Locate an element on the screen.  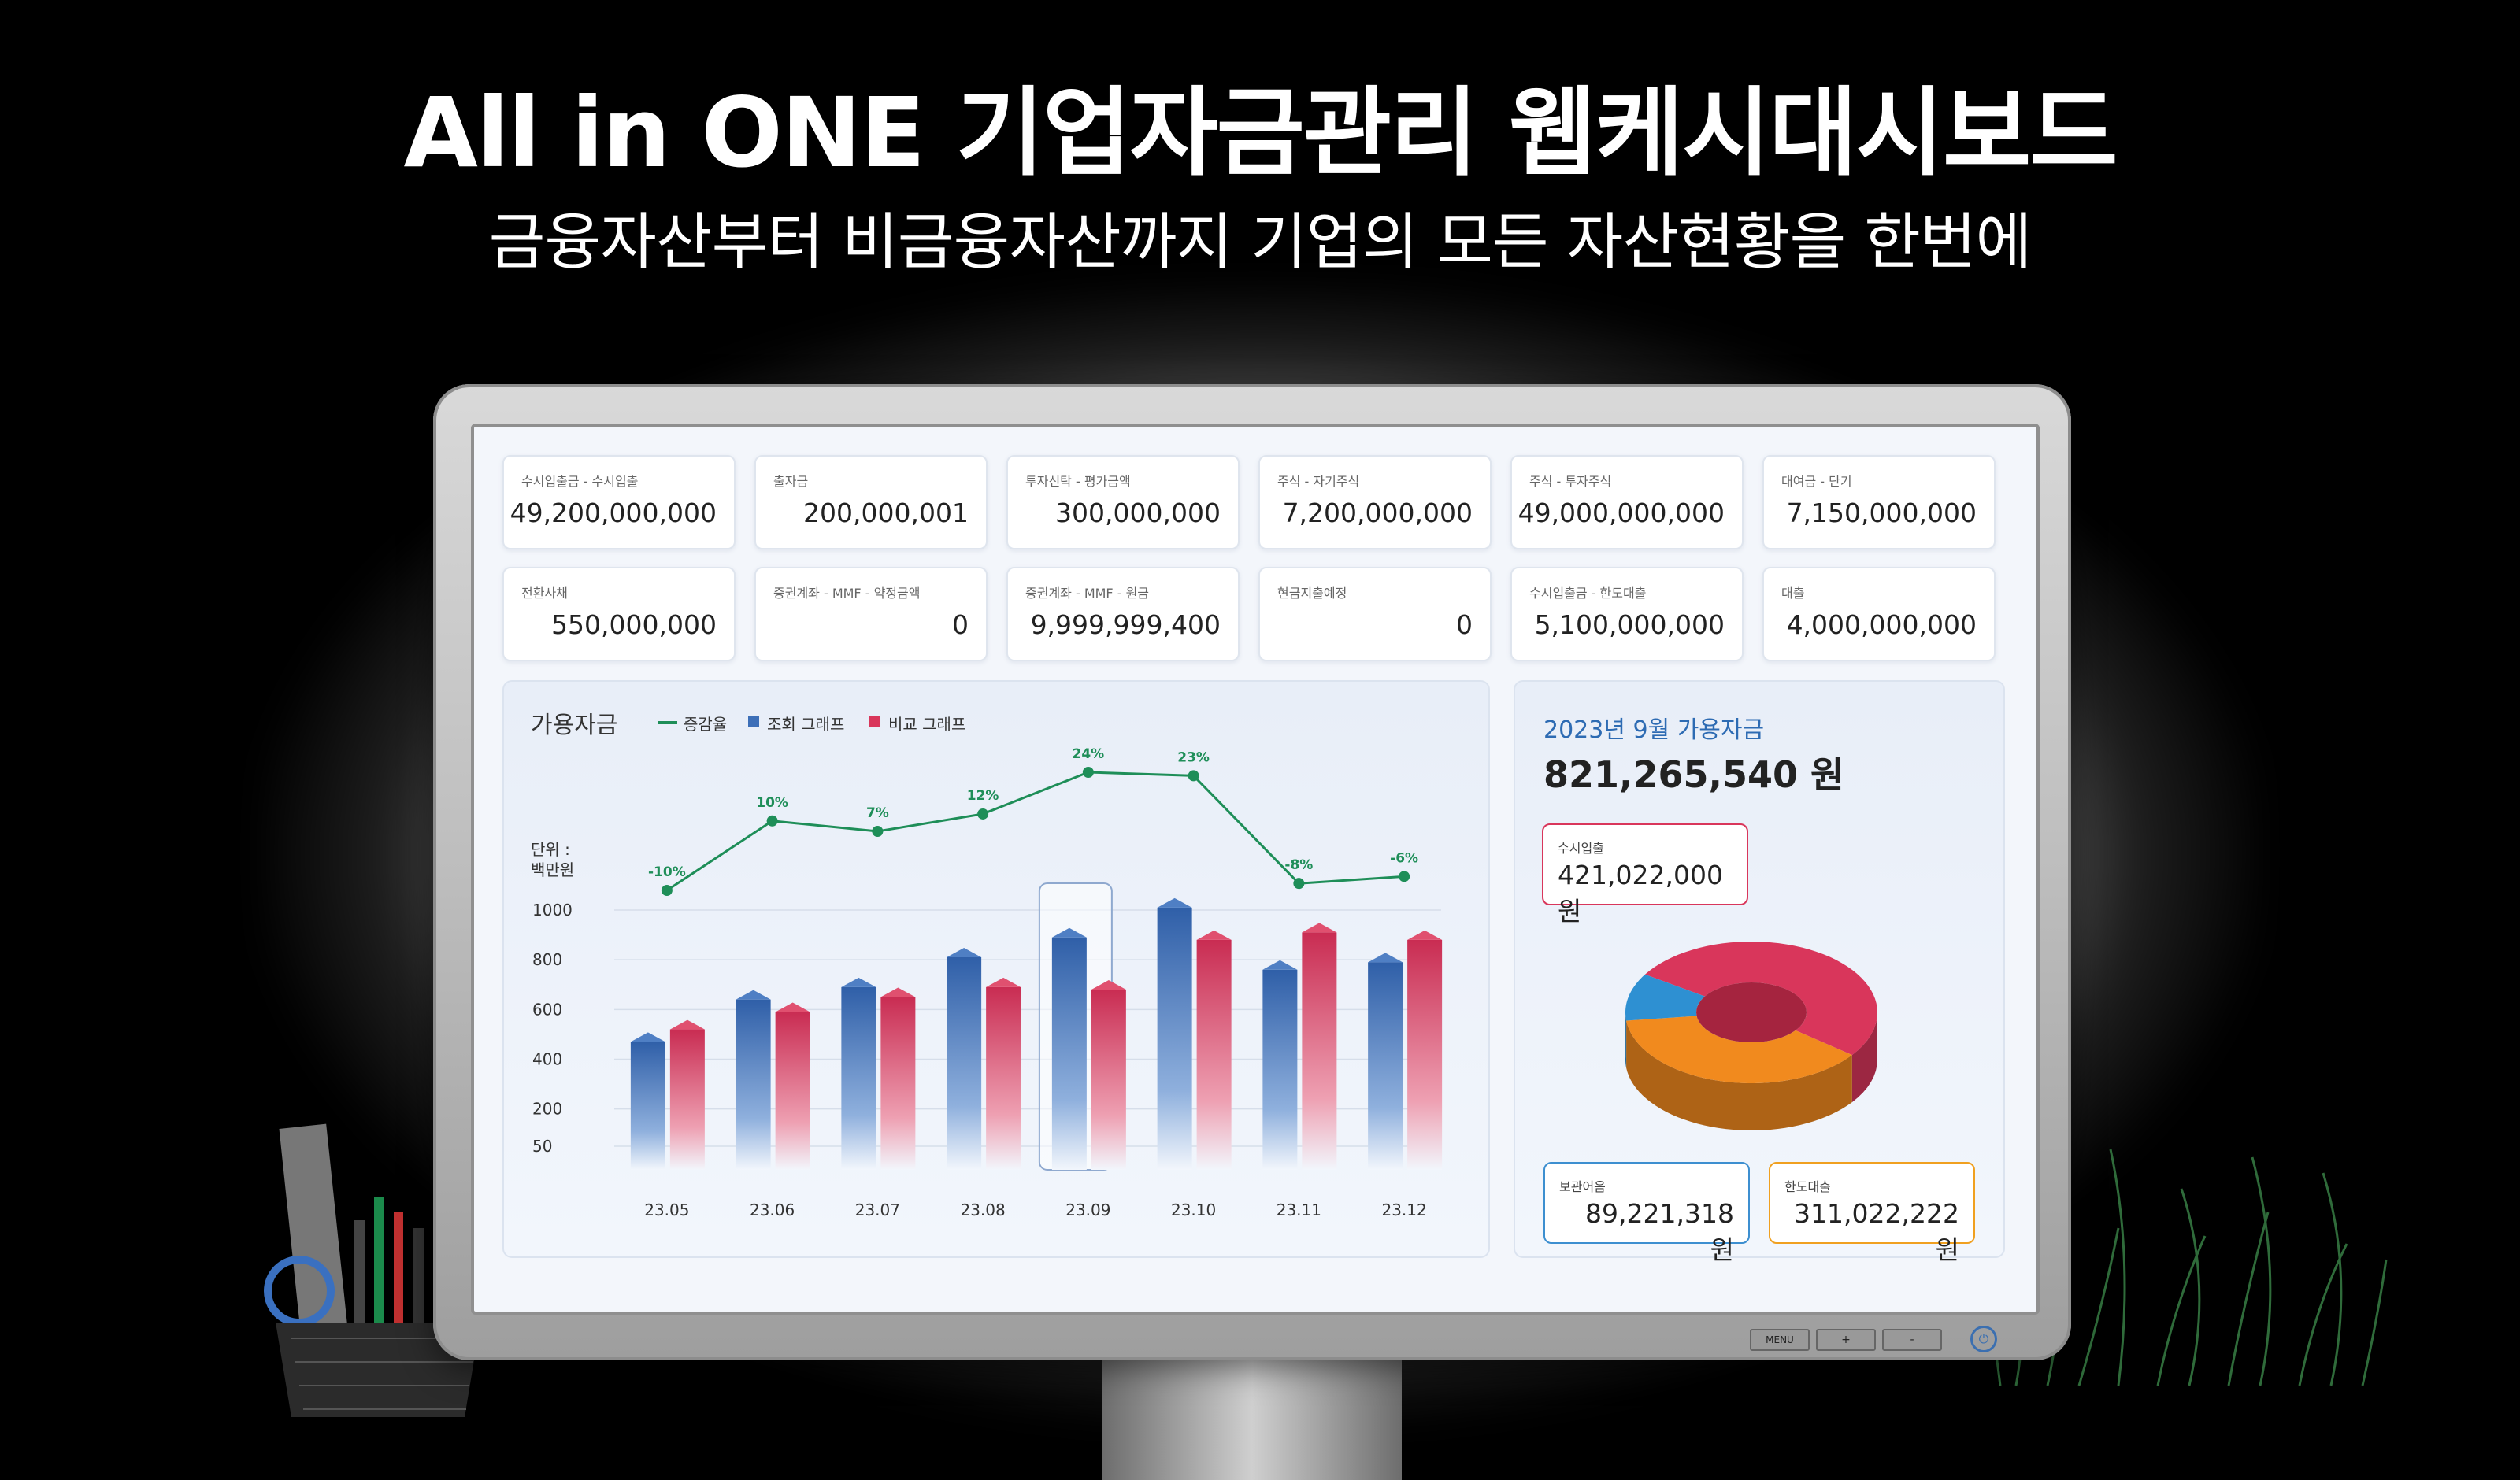
monitor-menu-button: MENU is located at coordinates (1780, 1340).